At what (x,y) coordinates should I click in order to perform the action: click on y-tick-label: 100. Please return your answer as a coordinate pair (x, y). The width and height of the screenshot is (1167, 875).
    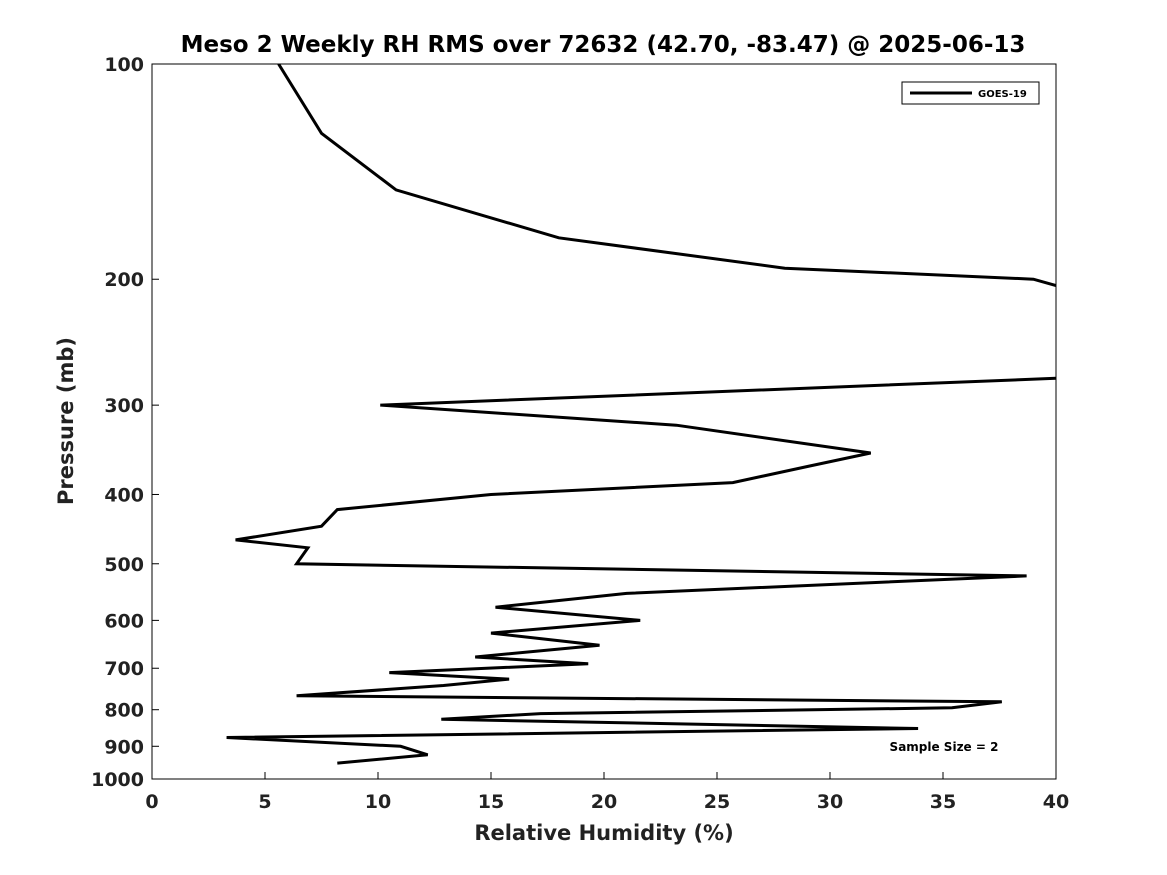
    Looking at the image, I should click on (124, 65).